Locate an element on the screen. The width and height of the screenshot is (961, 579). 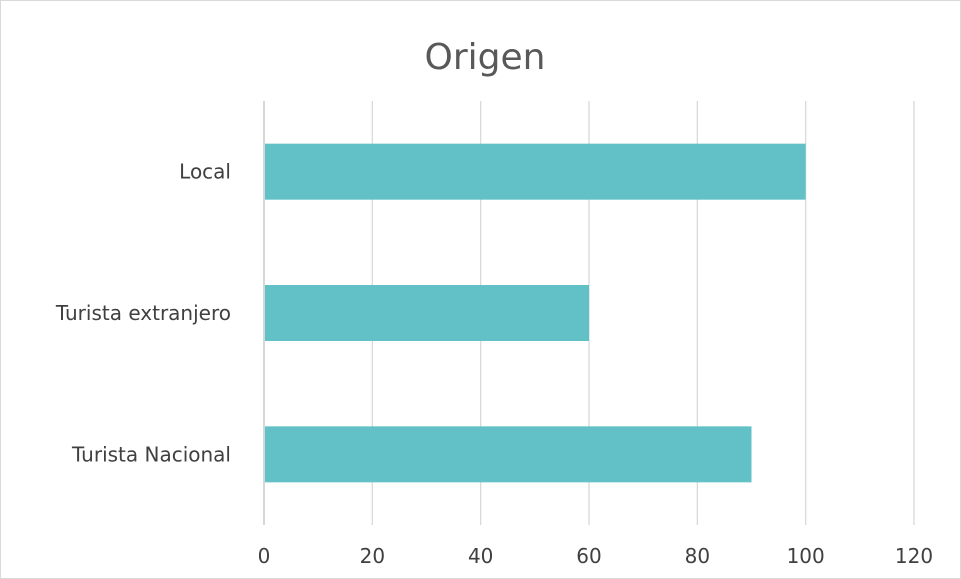
x-tick-label: 120 is located at coordinates (914, 556).